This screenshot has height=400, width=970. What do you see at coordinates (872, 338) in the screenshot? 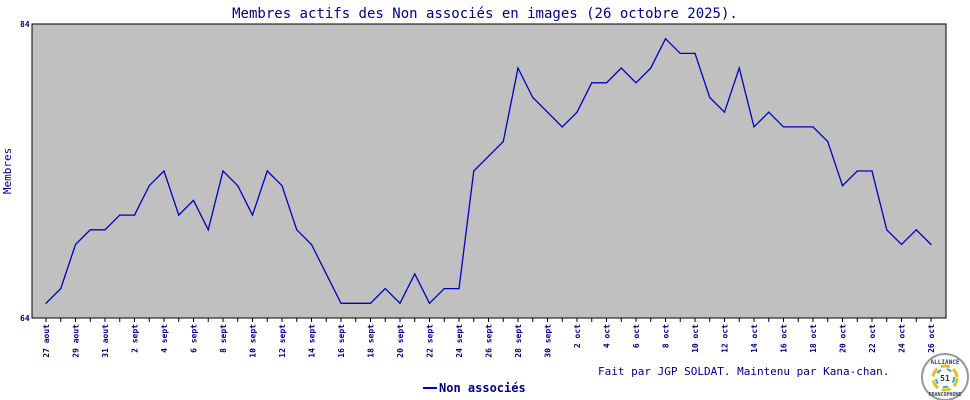
I see `x-tick-label: 22 oct` at bounding box center [872, 338].